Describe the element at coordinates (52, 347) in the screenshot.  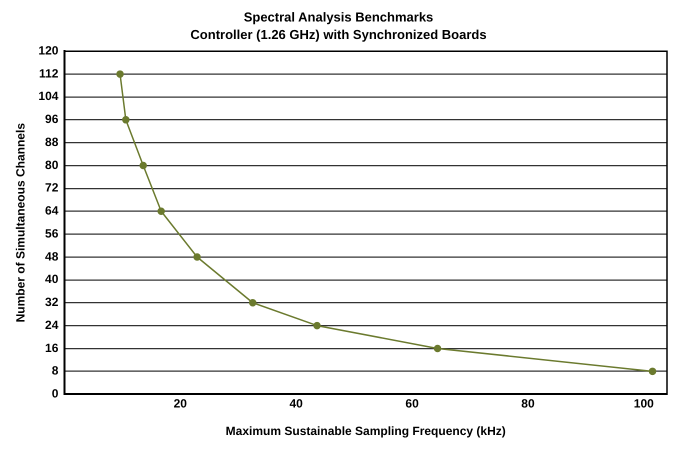
I see `y-tick-label: 16` at that location.